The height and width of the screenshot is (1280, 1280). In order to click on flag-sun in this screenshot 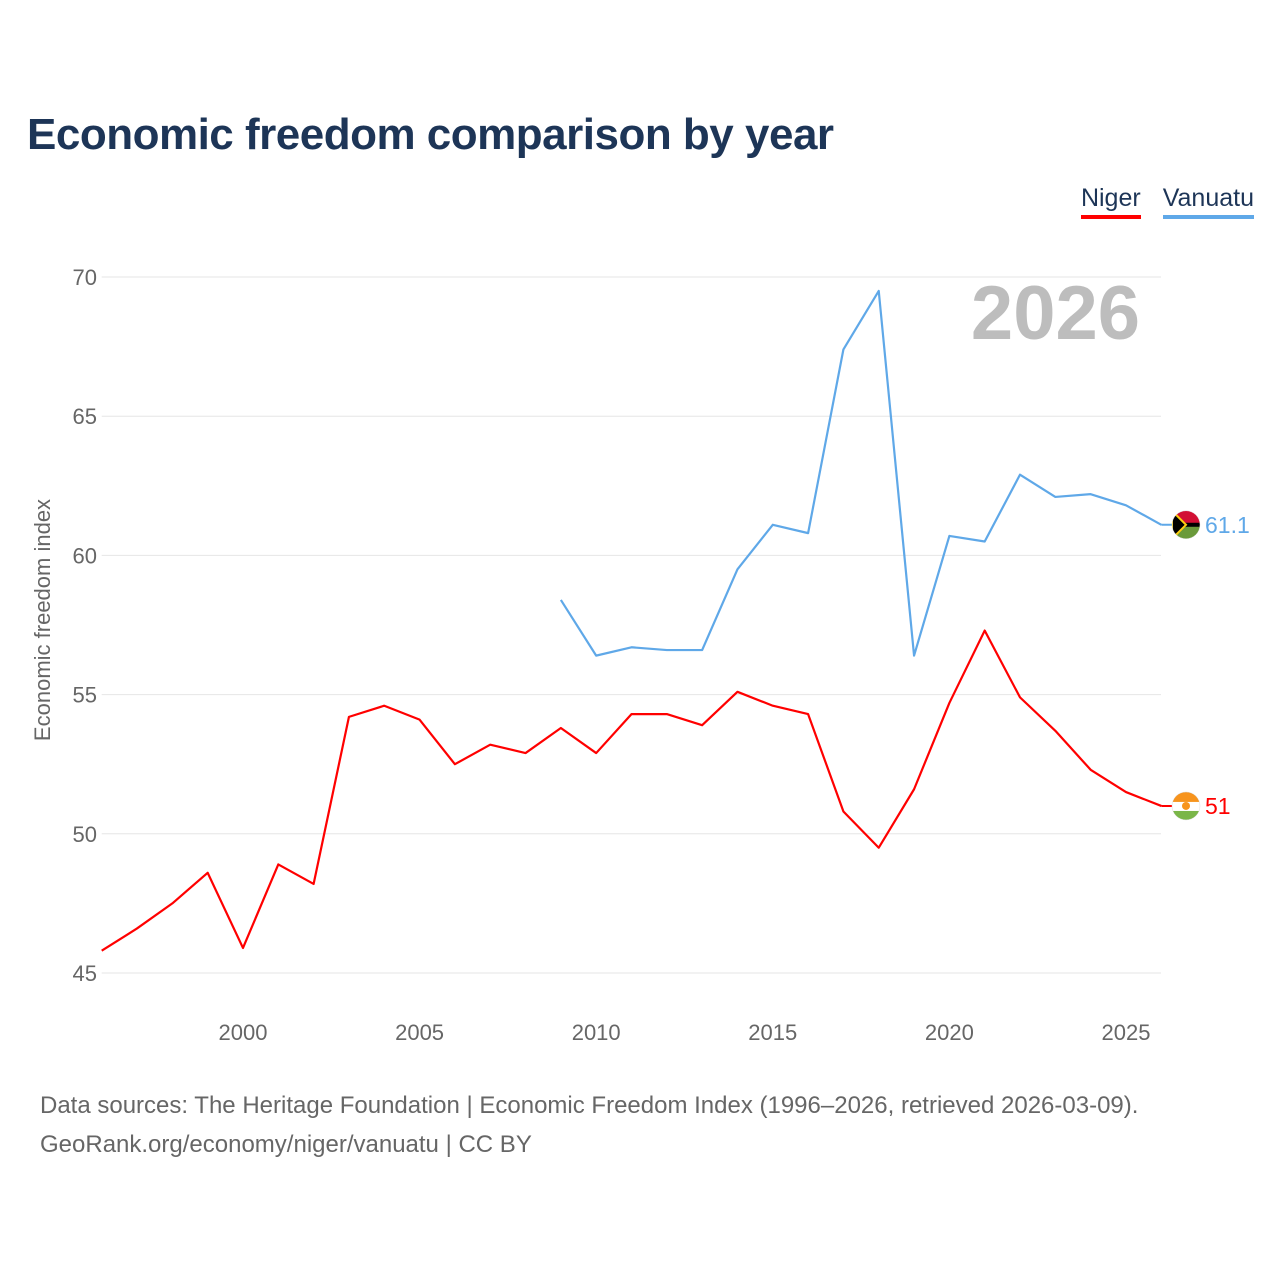, I will do `click(1186, 805)`.